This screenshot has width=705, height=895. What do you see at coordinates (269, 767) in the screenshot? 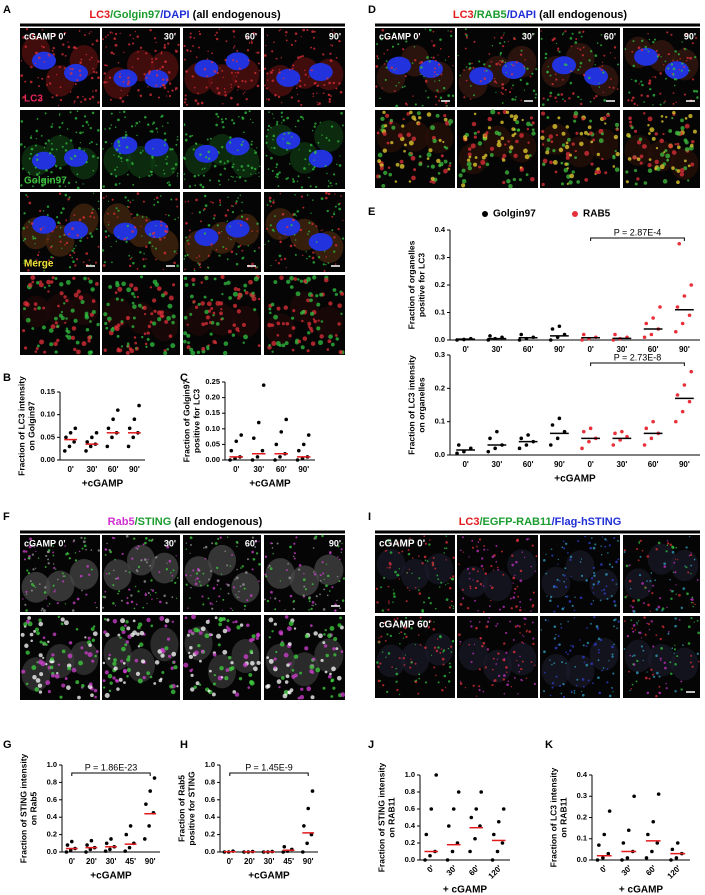
I see `p-value: P = 1.45E-9` at bounding box center [269, 767].